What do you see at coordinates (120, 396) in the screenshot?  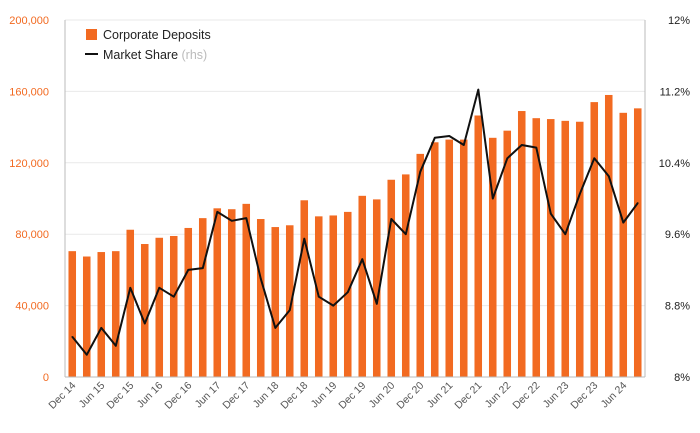 I see `x-axis-tick-label: Dec 15` at bounding box center [120, 396].